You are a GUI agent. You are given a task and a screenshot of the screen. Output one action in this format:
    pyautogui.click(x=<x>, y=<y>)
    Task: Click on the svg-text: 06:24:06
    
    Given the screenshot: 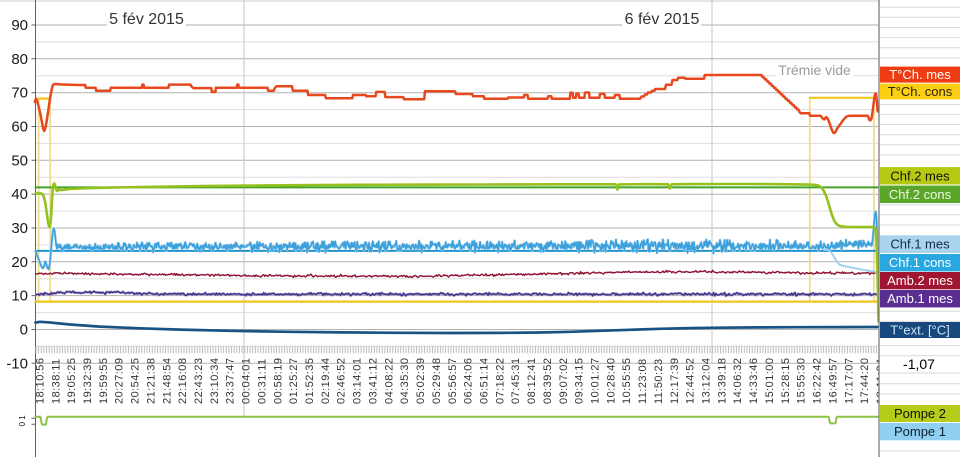 What is the action you would take?
    pyautogui.click(x=469, y=381)
    